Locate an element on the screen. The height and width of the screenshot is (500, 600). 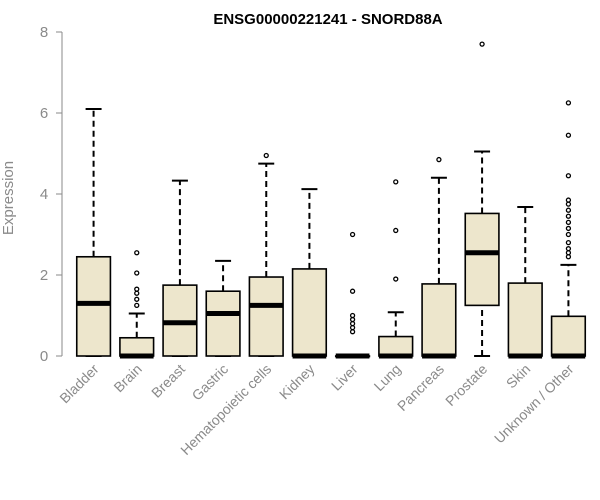
y-axis-label: Expression is located at coordinates (8, 198).